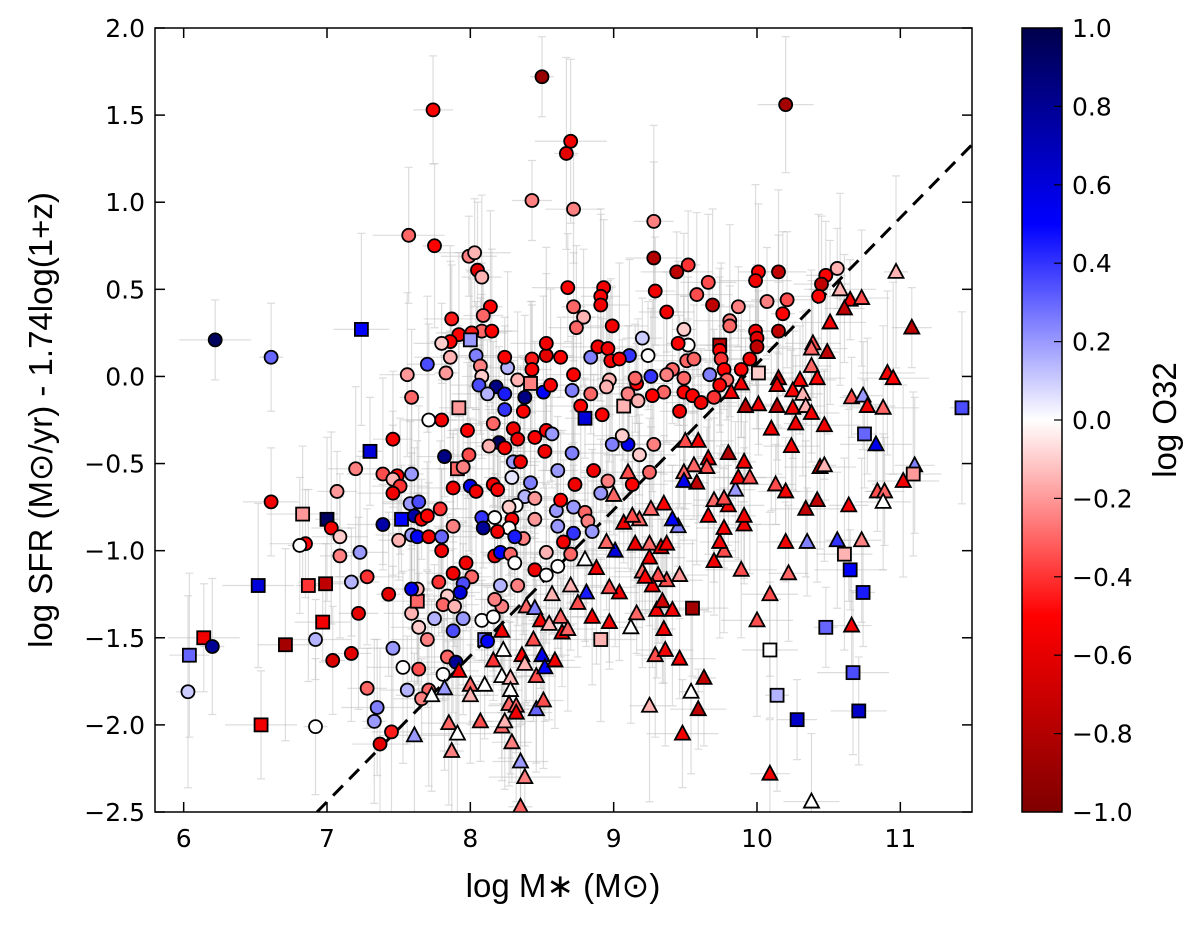  I want to click on x-tick-label: 10, so click(757, 838).